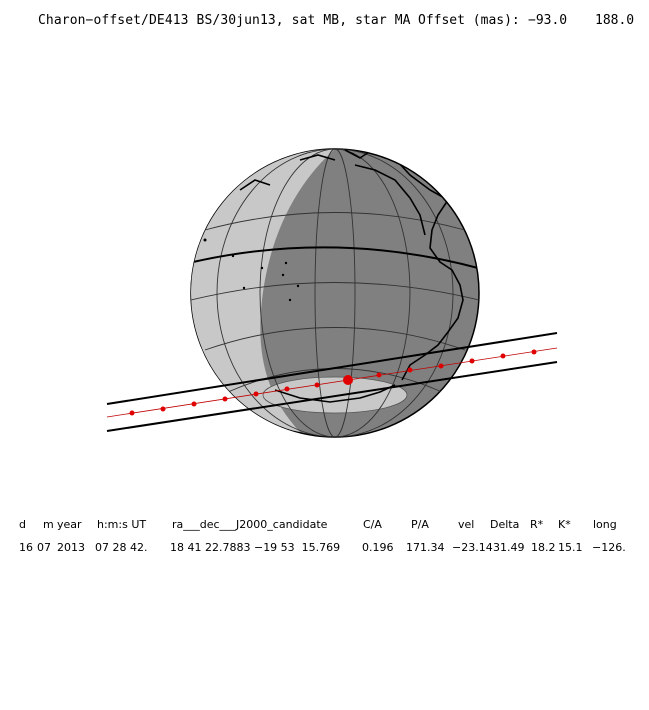 The image size is (649, 710). What do you see at coordinates (609, 547) in the screenshot?
I see `val-long: −126.` at bounding box center [609, 547].